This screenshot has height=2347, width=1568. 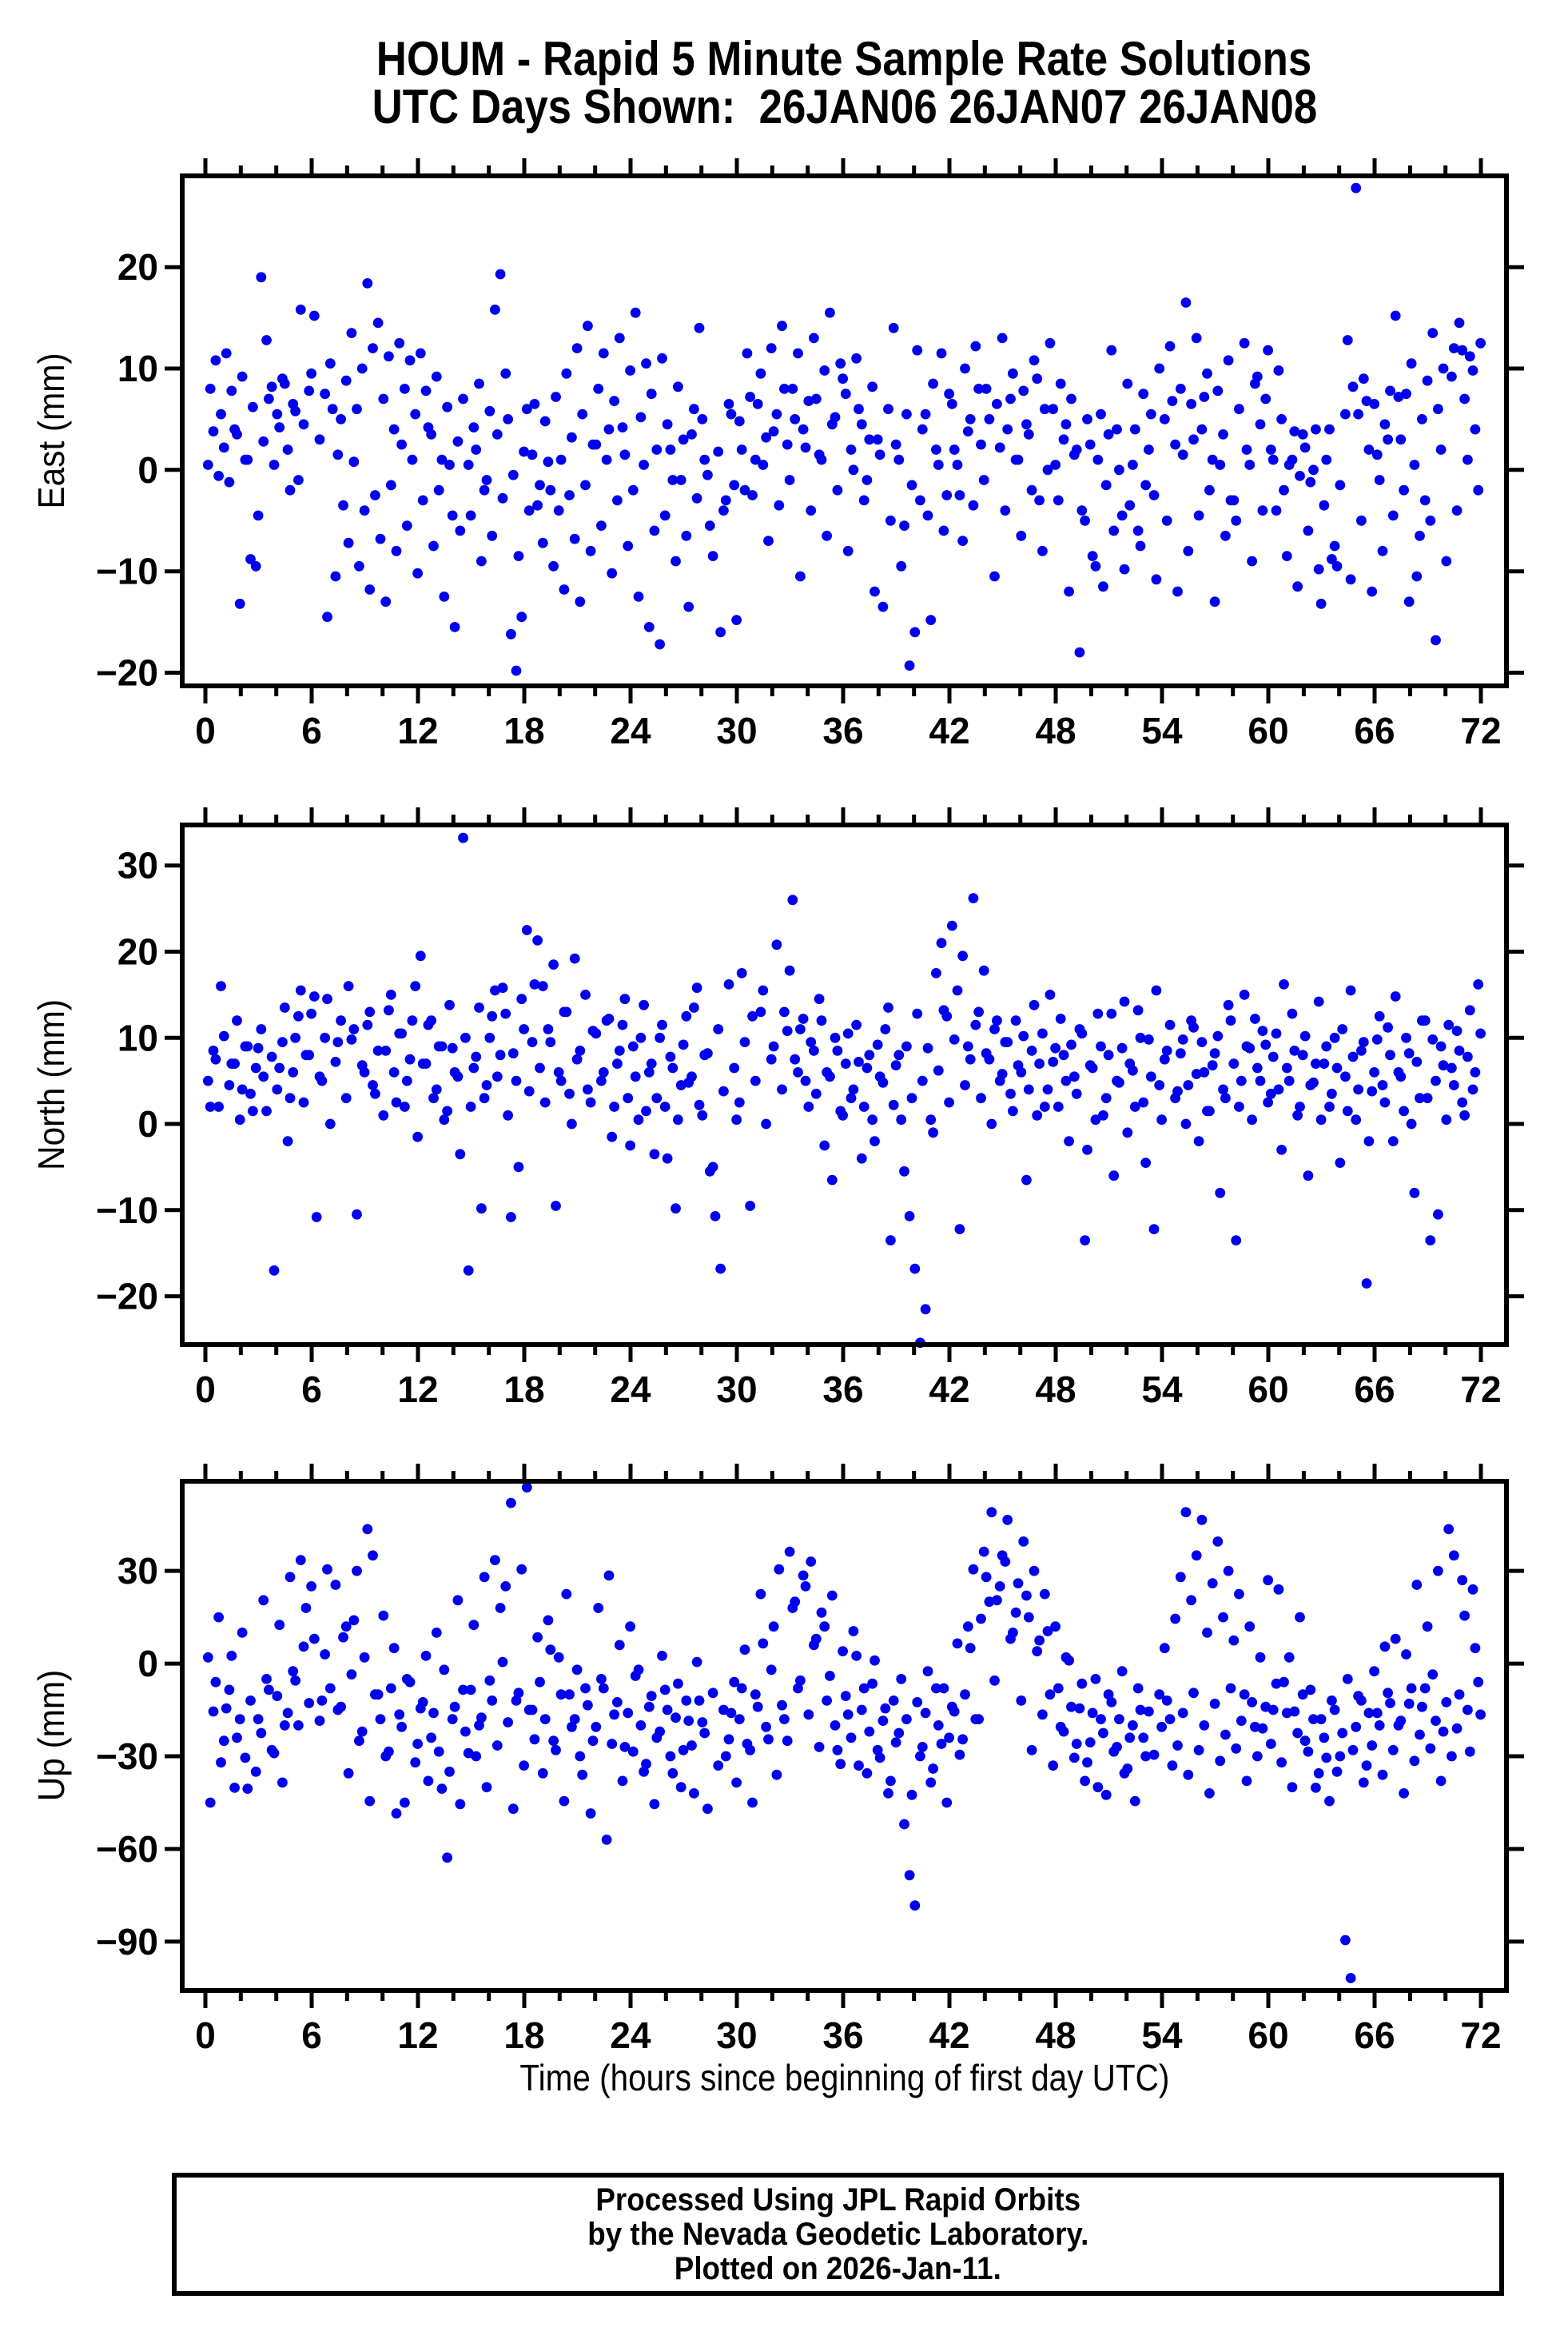 What do you see at coordinates (127, 1081) in the screenshot?
I see `panel-north-ytick-labels: −20 −10 0 10 20 30` at bounding box center [127, 1081].